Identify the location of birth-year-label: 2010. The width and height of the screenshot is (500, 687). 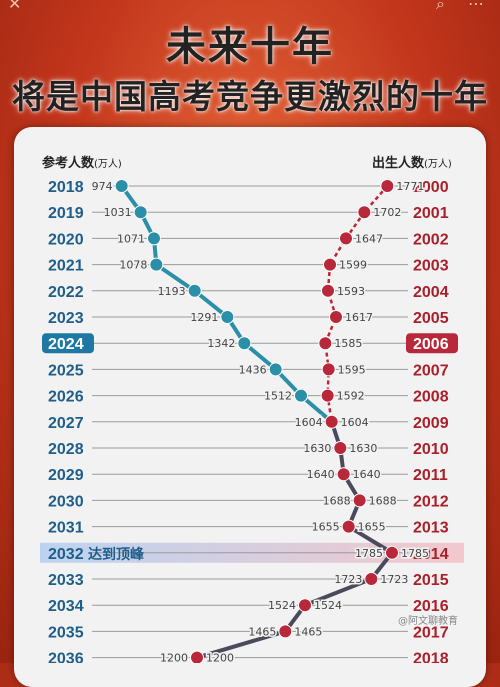
(431, 449).